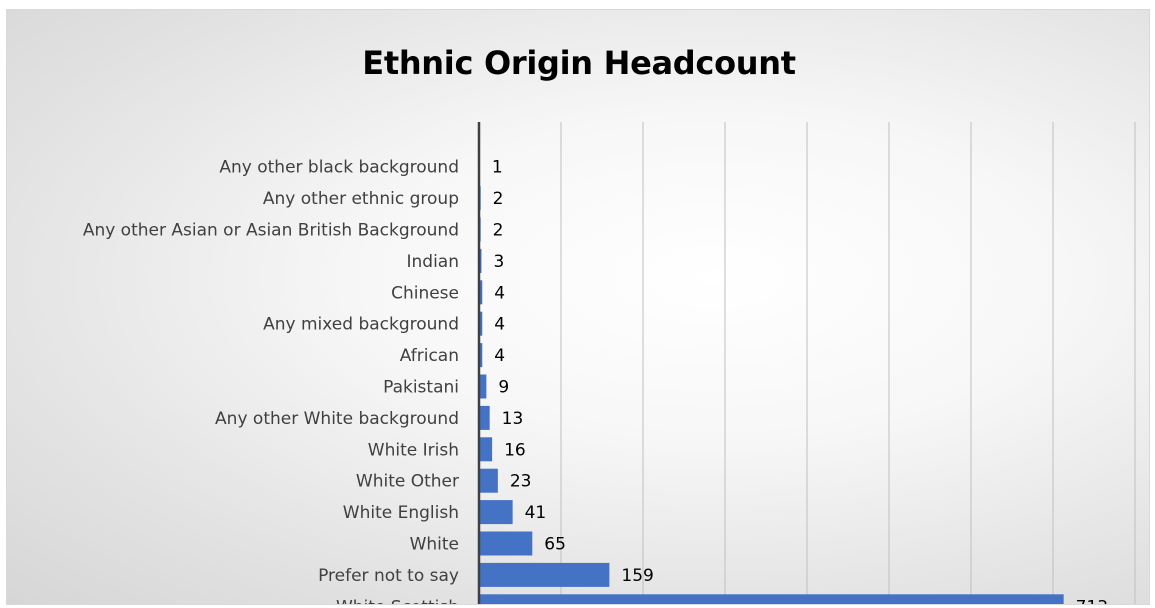  What do you see at coordinates (579, 63) in the screenshot?
I see `chart-title: Ethnic Origin Headcount` at bounding box center [579, 63].